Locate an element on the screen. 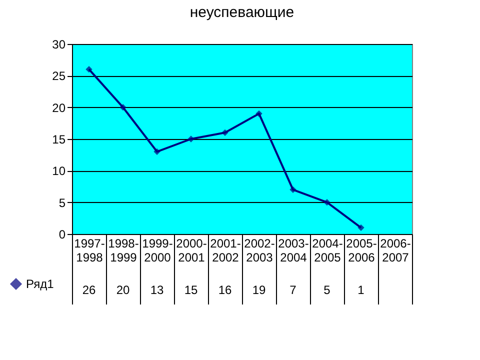 The image size is (480, 360). data-label: 13 is located at coordinates (157, 290).